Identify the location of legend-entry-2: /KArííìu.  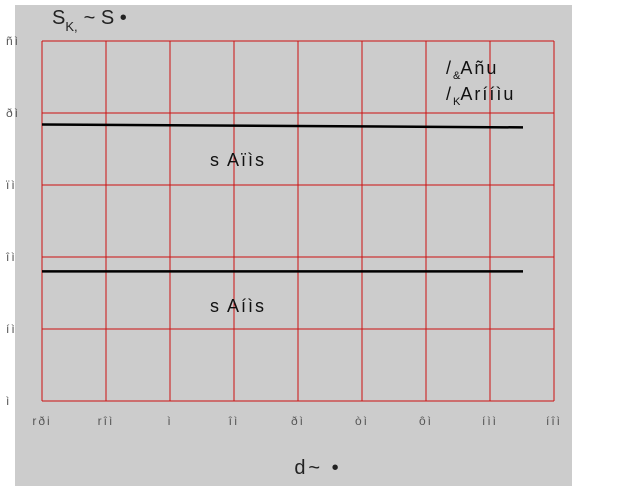
(480, 96).